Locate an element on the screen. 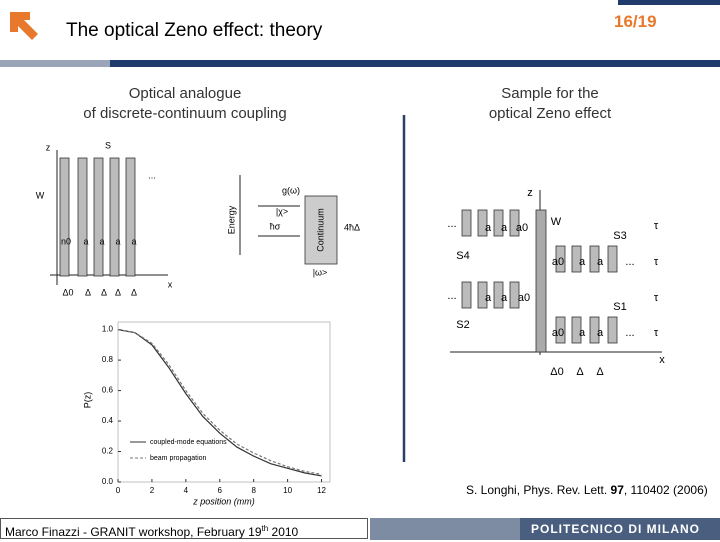 This screenshot has height=542, width=720. footer-sup: th is located at coordinates (265, 528).